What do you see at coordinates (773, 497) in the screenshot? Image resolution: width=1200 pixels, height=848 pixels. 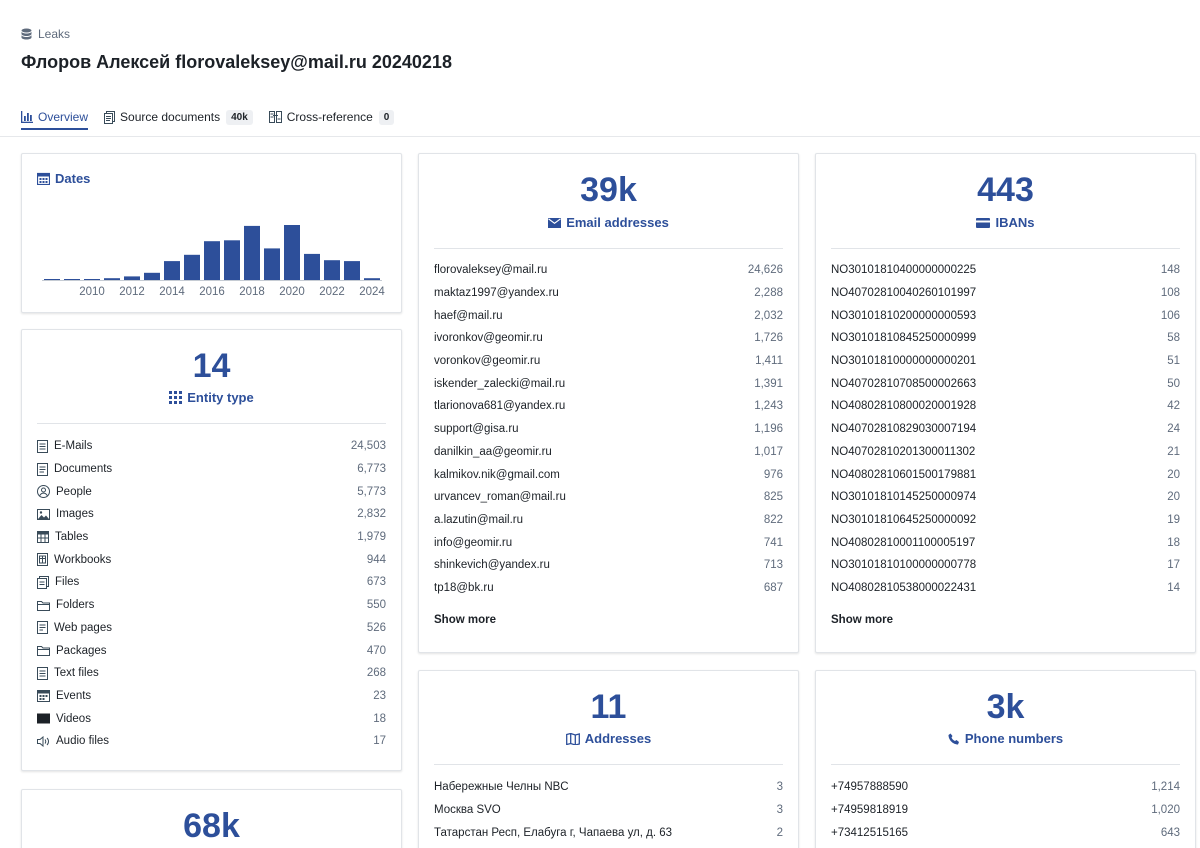 I see `email-address-item-count: 825` at bounding box center [773, 497].